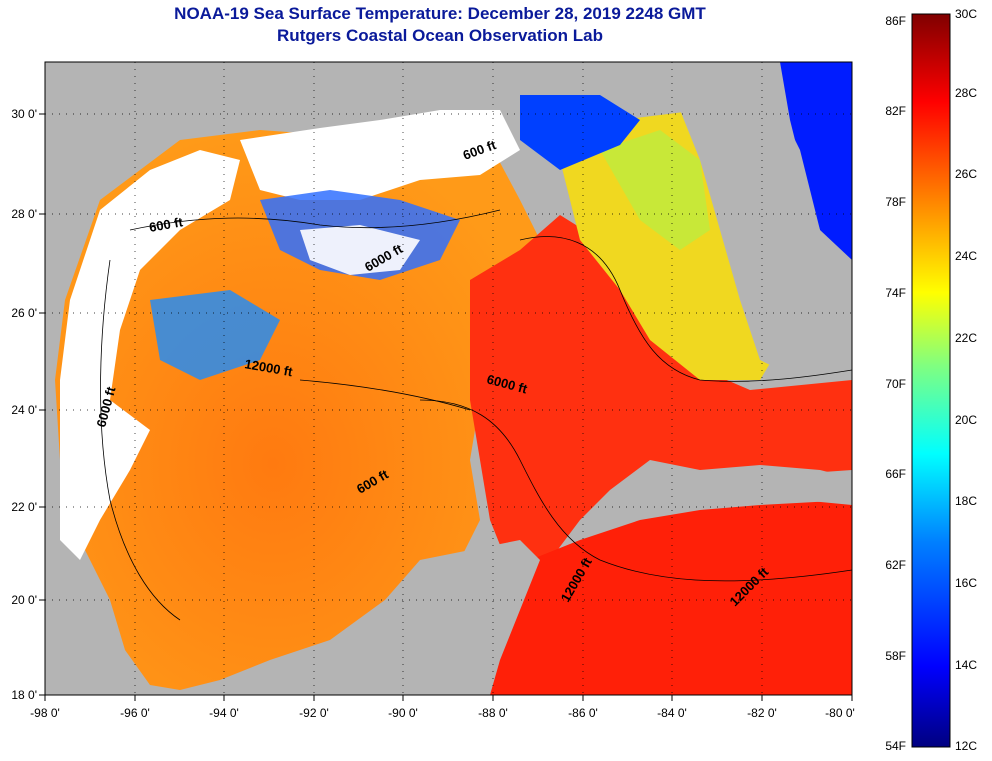 Image resolution: width=992 pixels, height=761 pixels. Describe the element at coordinates (215, 335) in the screenshot. I see `cloud-blue-edge` at that location.